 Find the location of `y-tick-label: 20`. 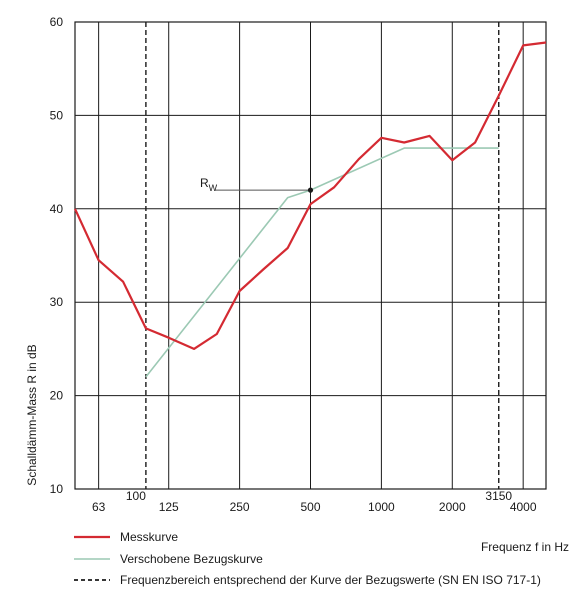

y-tick-label: 20 is located at coordinates (57, 396).